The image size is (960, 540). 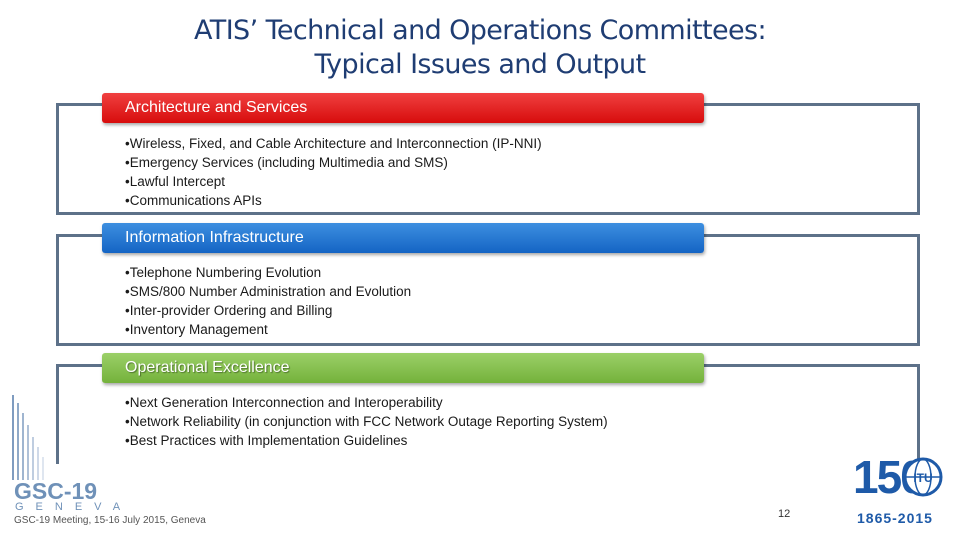 What do you see at coordinates (56, 491) in the screenshot?
I see `gsc-logo: GSC-19` at bounding box center [56, 491].